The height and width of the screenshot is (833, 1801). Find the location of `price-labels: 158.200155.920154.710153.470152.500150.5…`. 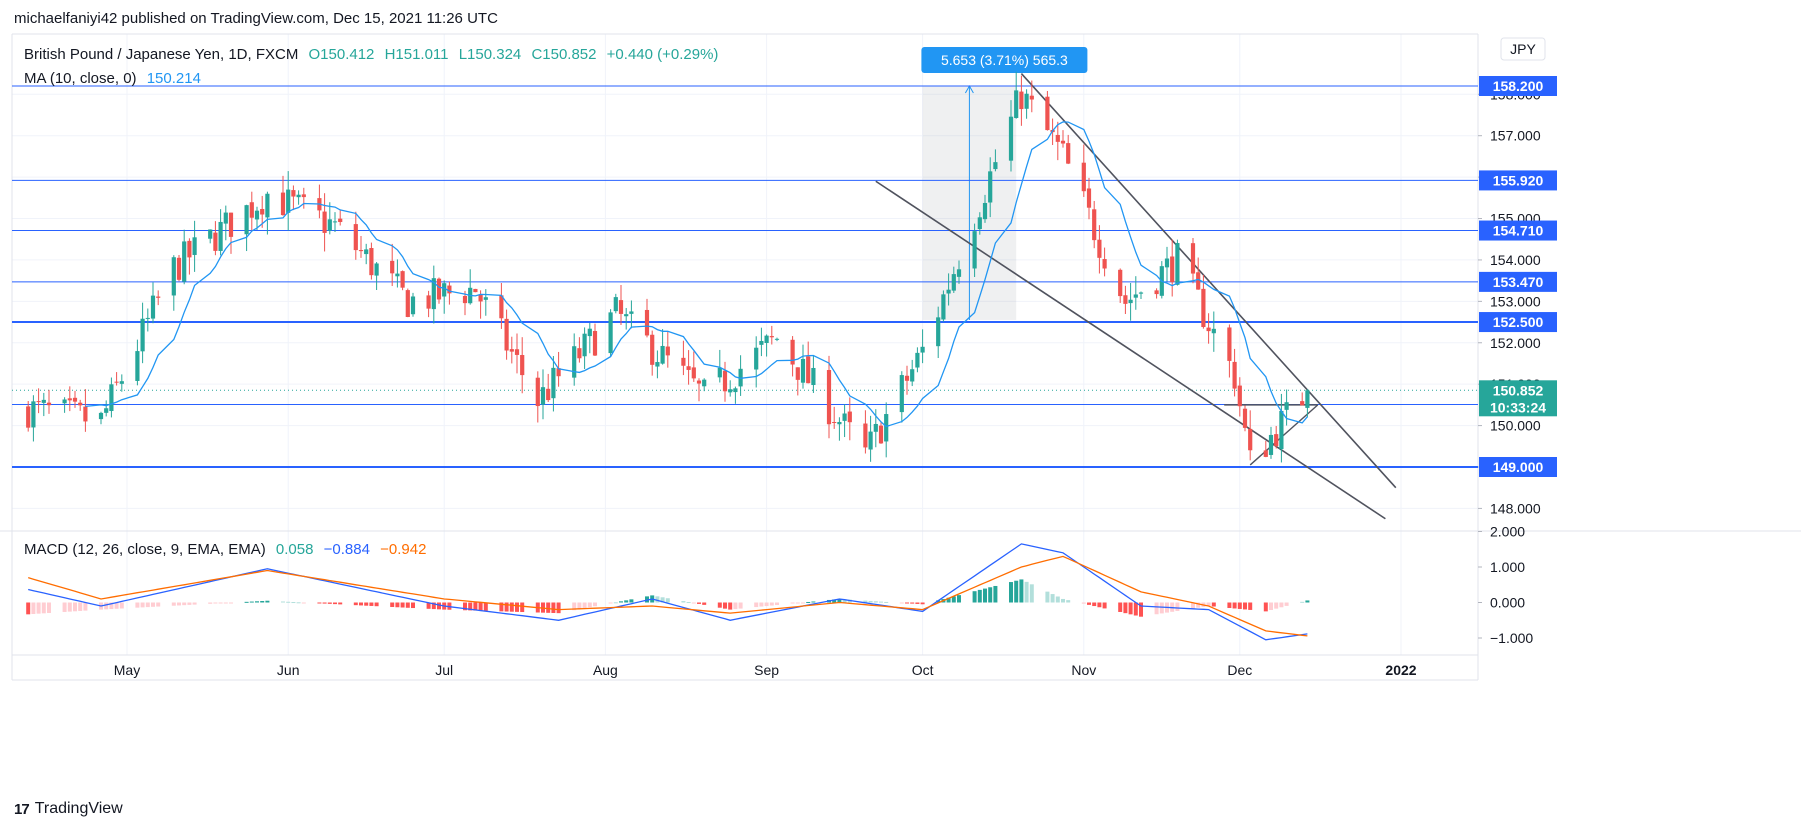

price-labels: 158.200155.920154.710153.470152.500150.5… is located at coordinates (1518, 257).